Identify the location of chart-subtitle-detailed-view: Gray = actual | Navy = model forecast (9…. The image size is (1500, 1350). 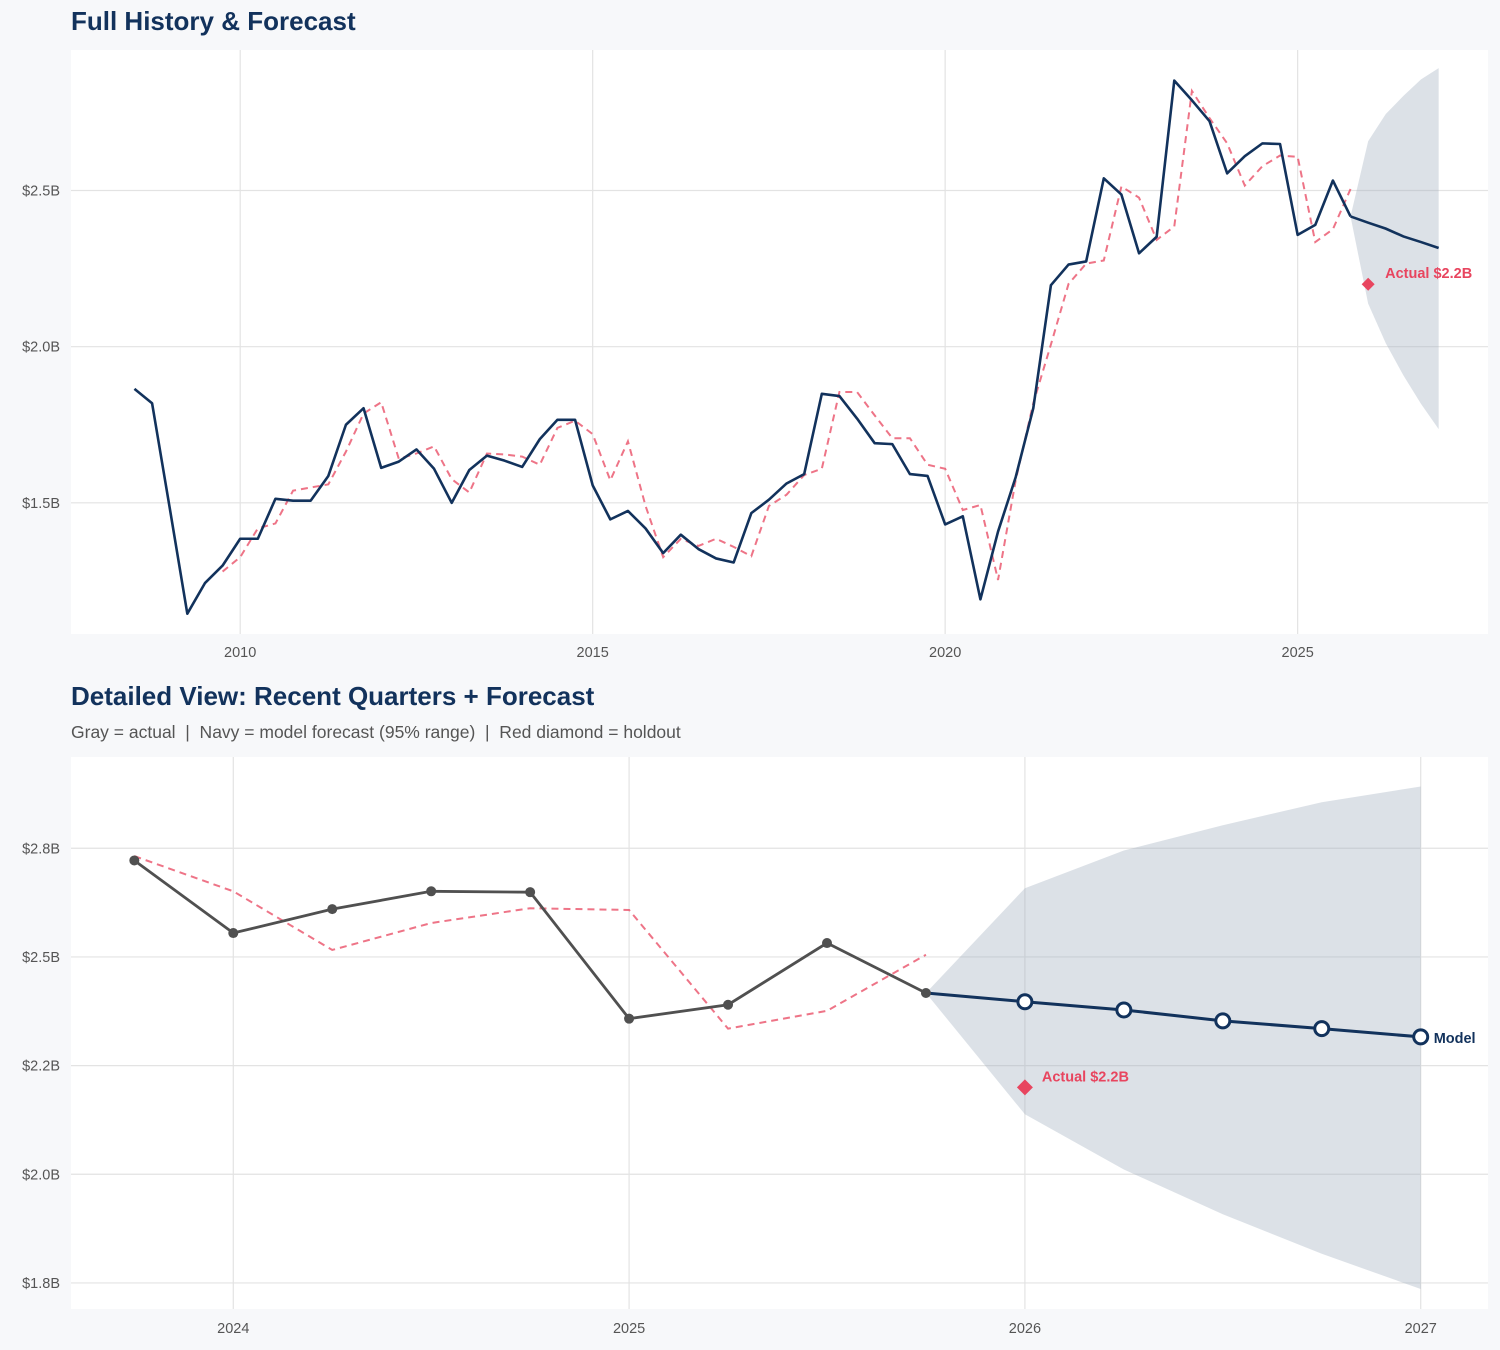
(376, 732).